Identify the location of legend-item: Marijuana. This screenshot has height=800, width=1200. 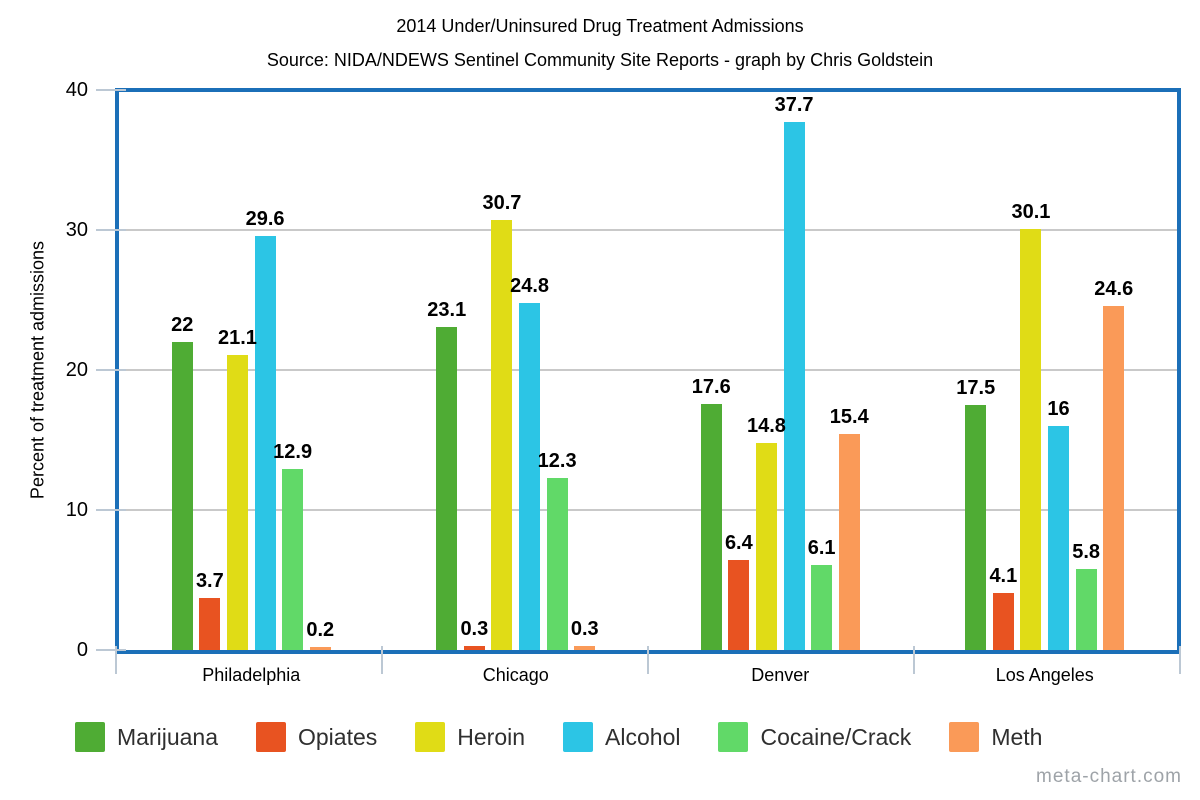
(146, 737).